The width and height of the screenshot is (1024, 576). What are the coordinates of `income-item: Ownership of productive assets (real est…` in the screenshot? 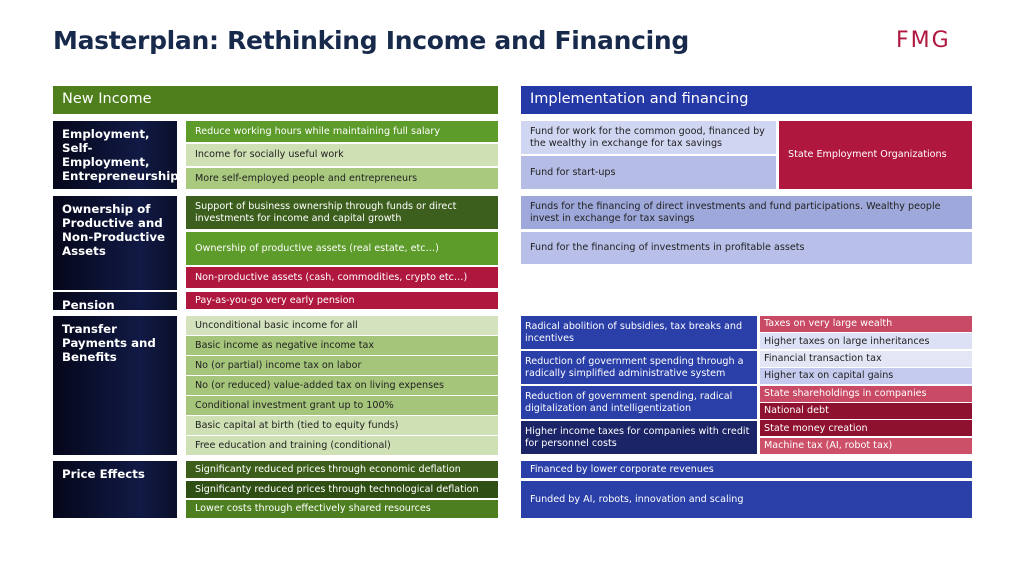 It's located at (342, 248).